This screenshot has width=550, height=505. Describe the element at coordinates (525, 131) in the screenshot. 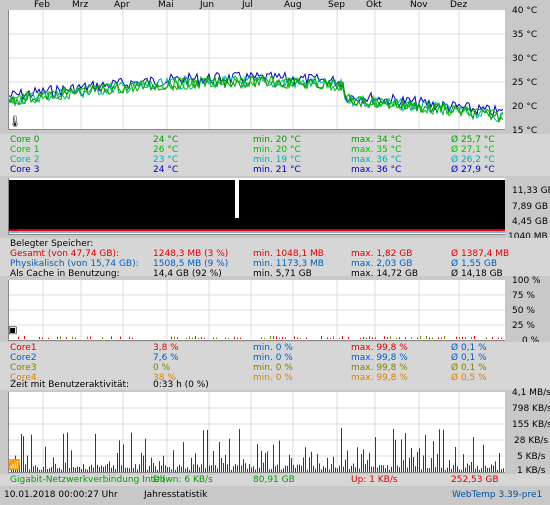

I see `temp-y-label: 15 °C` at that location.